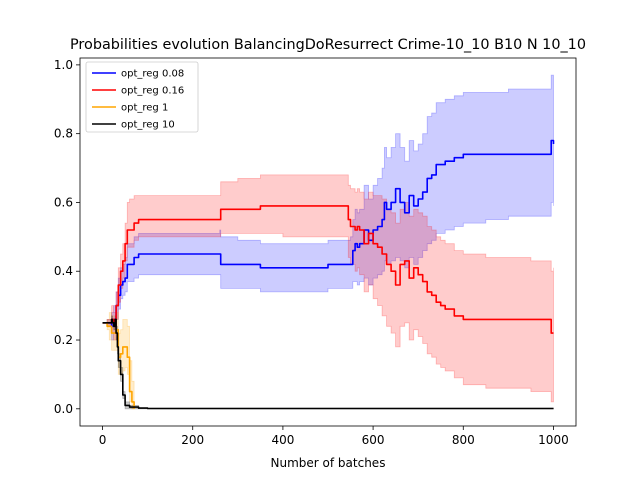 Image resolution: width=640 pixels, height=480 pixels. I want to click on x-tick-label: 600, so click(373, 440).